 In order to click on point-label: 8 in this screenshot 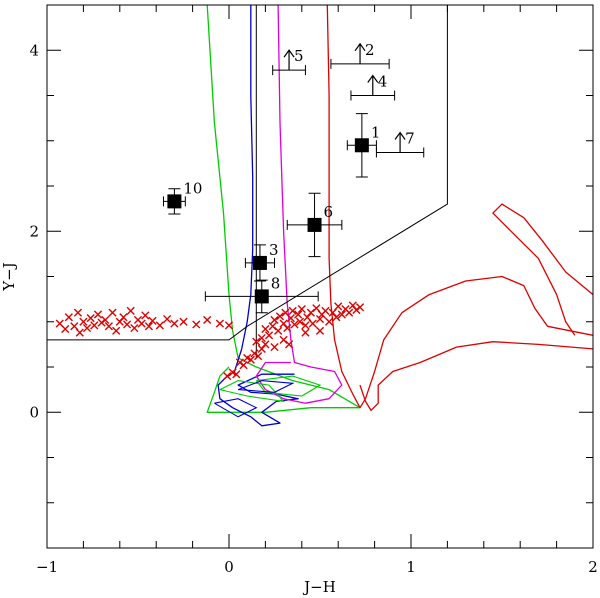, I will do `click(276, 283)`.